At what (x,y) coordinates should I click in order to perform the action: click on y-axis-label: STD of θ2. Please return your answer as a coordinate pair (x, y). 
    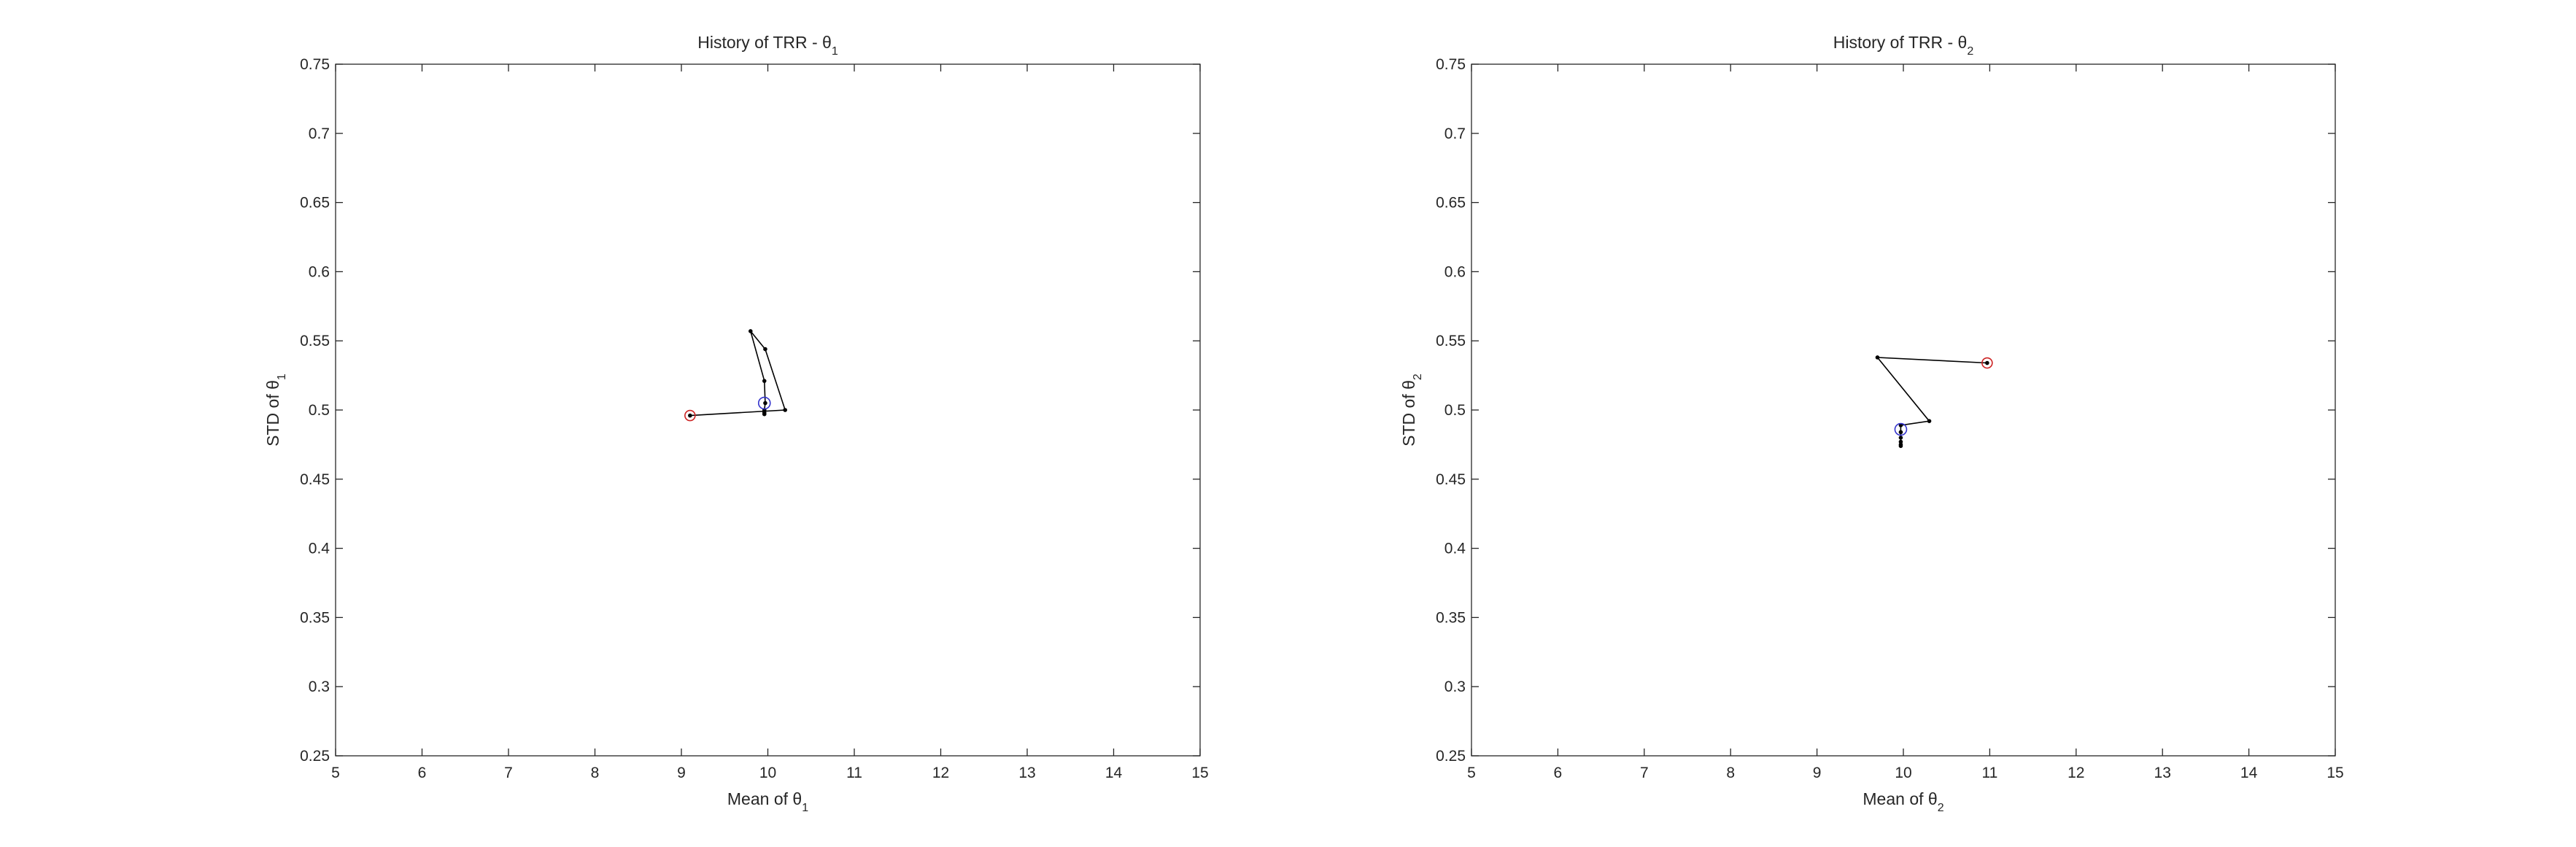
    Looking at the image, I should click on (1411, 410).